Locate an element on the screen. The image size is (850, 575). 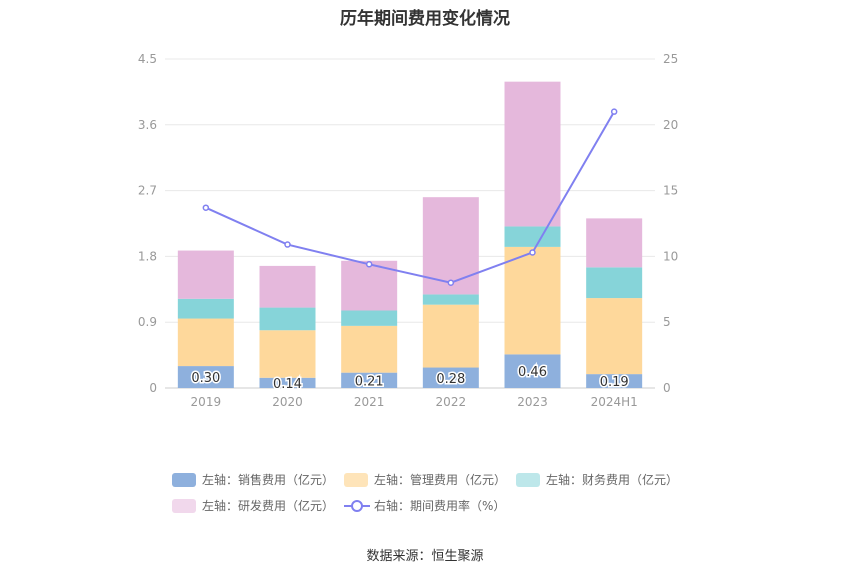
y-left-tick-label: 4.5 is located at coordinates (147, 59).